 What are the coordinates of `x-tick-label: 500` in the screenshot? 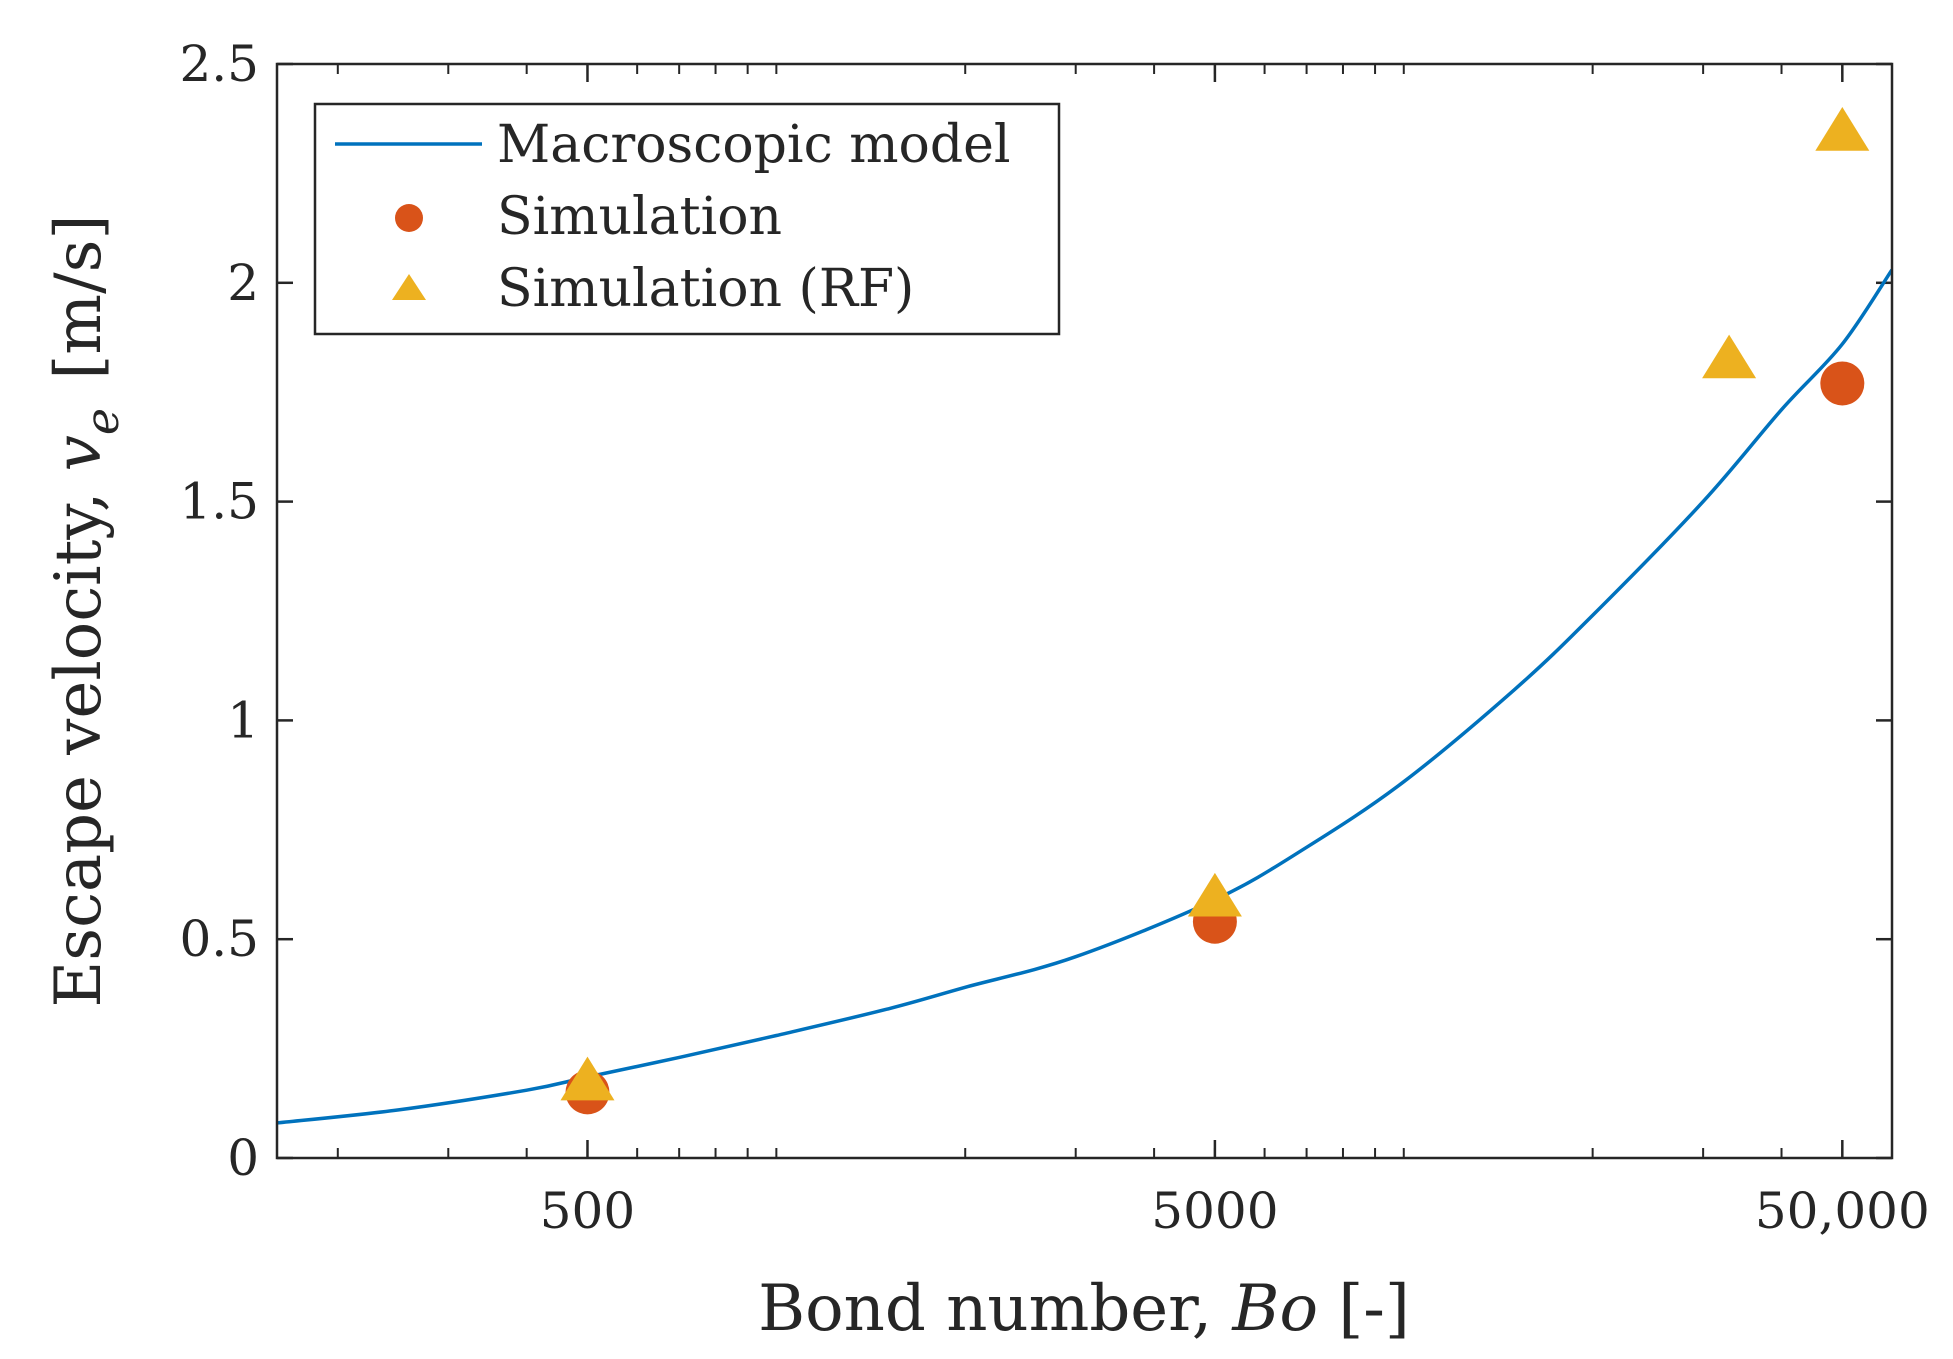 It's located at (587, 1211).